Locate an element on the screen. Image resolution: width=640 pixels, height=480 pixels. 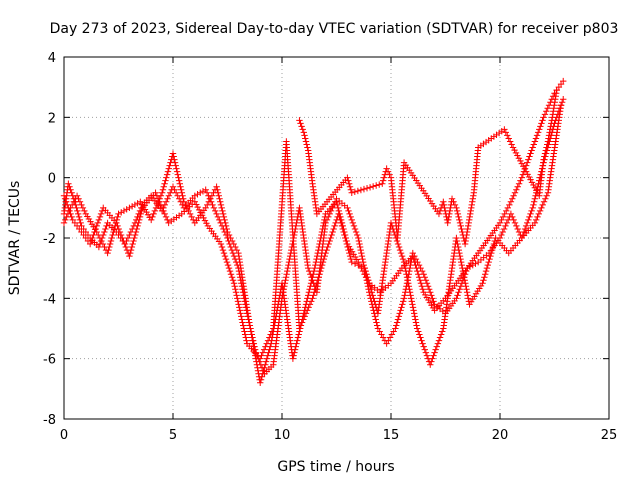
y-tick-label: -6 is located at coordinates (49, 360).